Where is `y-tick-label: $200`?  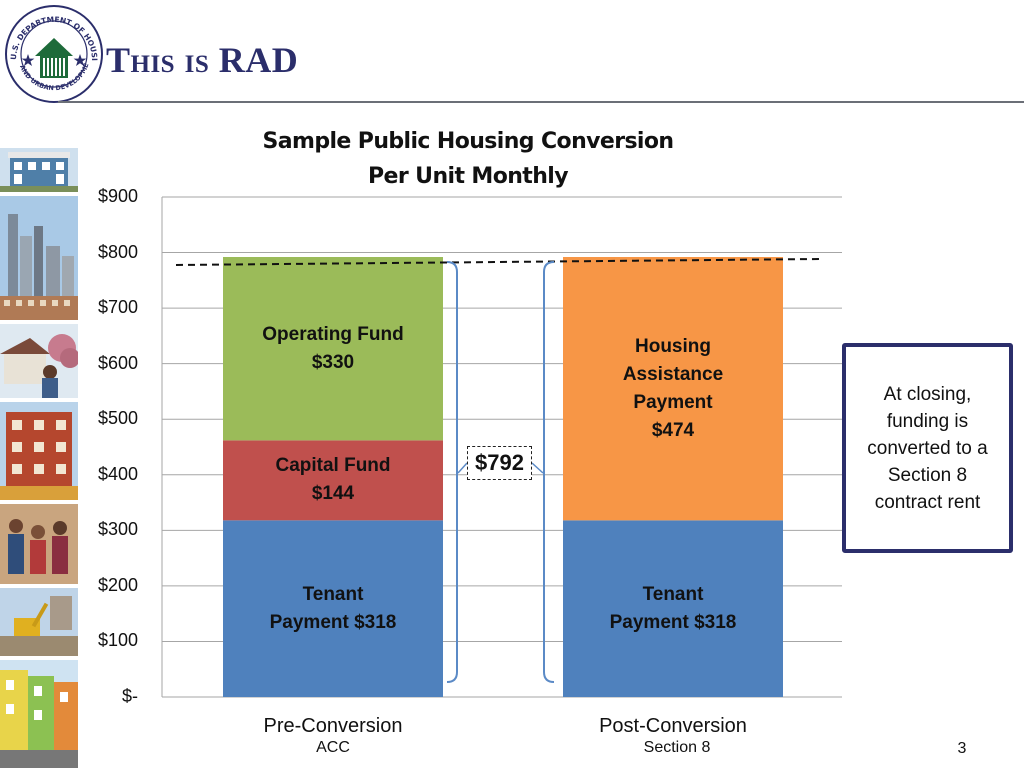
y-tick-label: $200 is located at coordinates (117, 584).